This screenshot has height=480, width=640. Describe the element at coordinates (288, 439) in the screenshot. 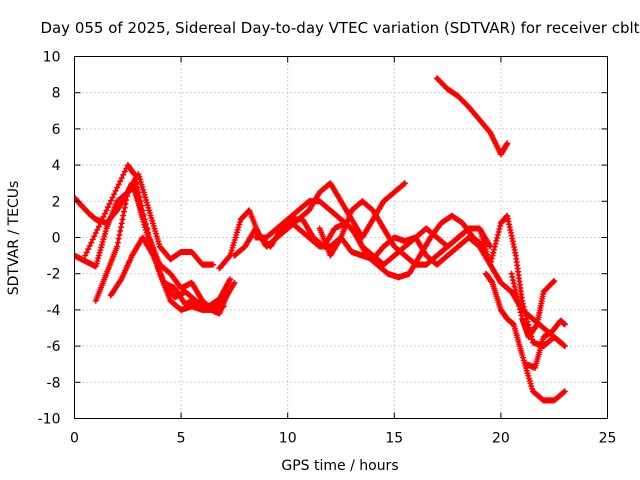

I see `x-tick-label: 10` at that location.